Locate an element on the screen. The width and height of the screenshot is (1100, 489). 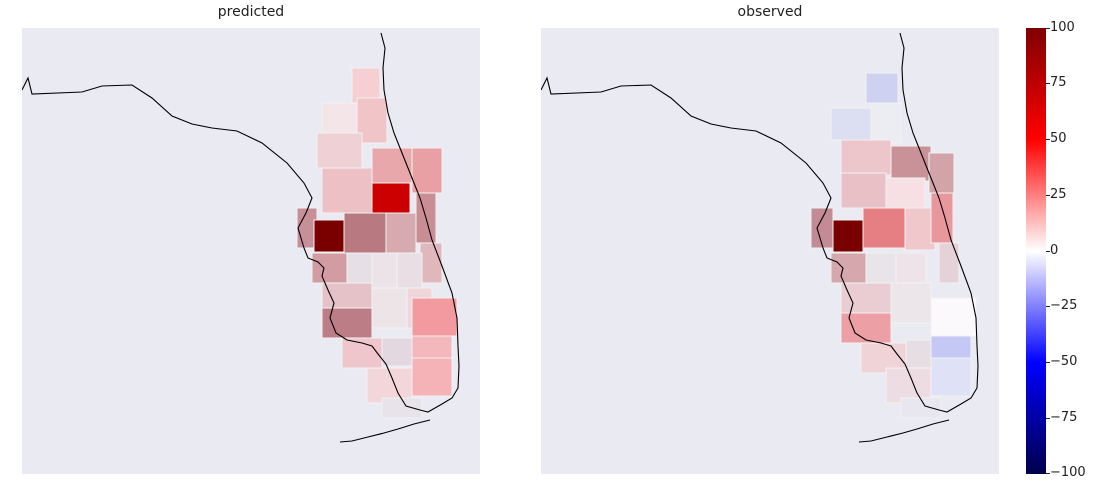
colorbar is located at coordinates (1036, 251).